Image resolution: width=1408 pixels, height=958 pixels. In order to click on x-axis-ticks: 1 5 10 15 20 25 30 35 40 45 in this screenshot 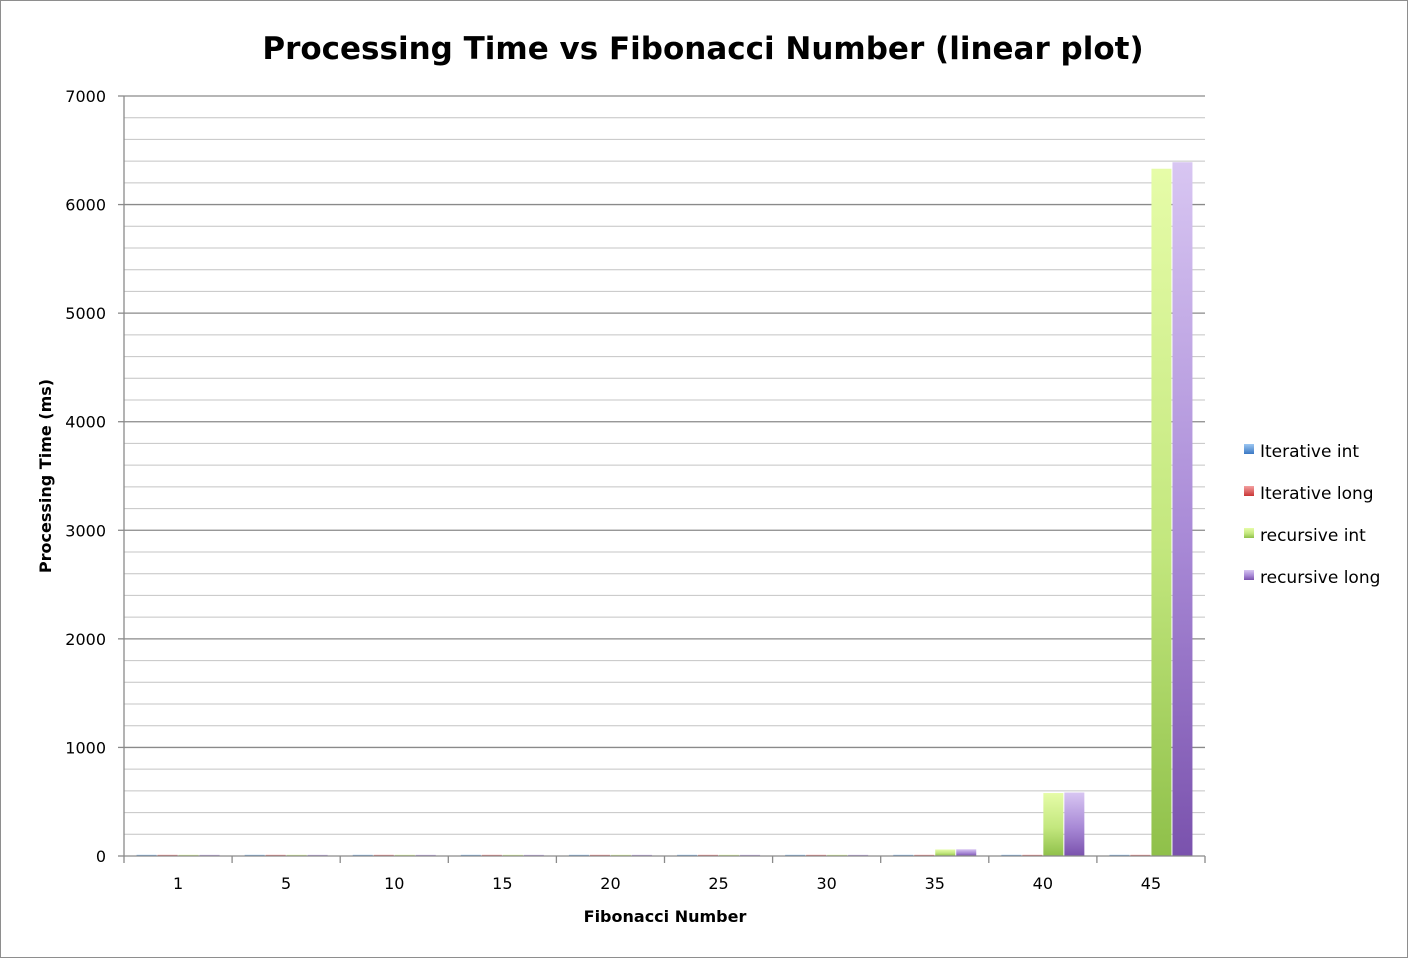, I will do `click(664, 874)`.